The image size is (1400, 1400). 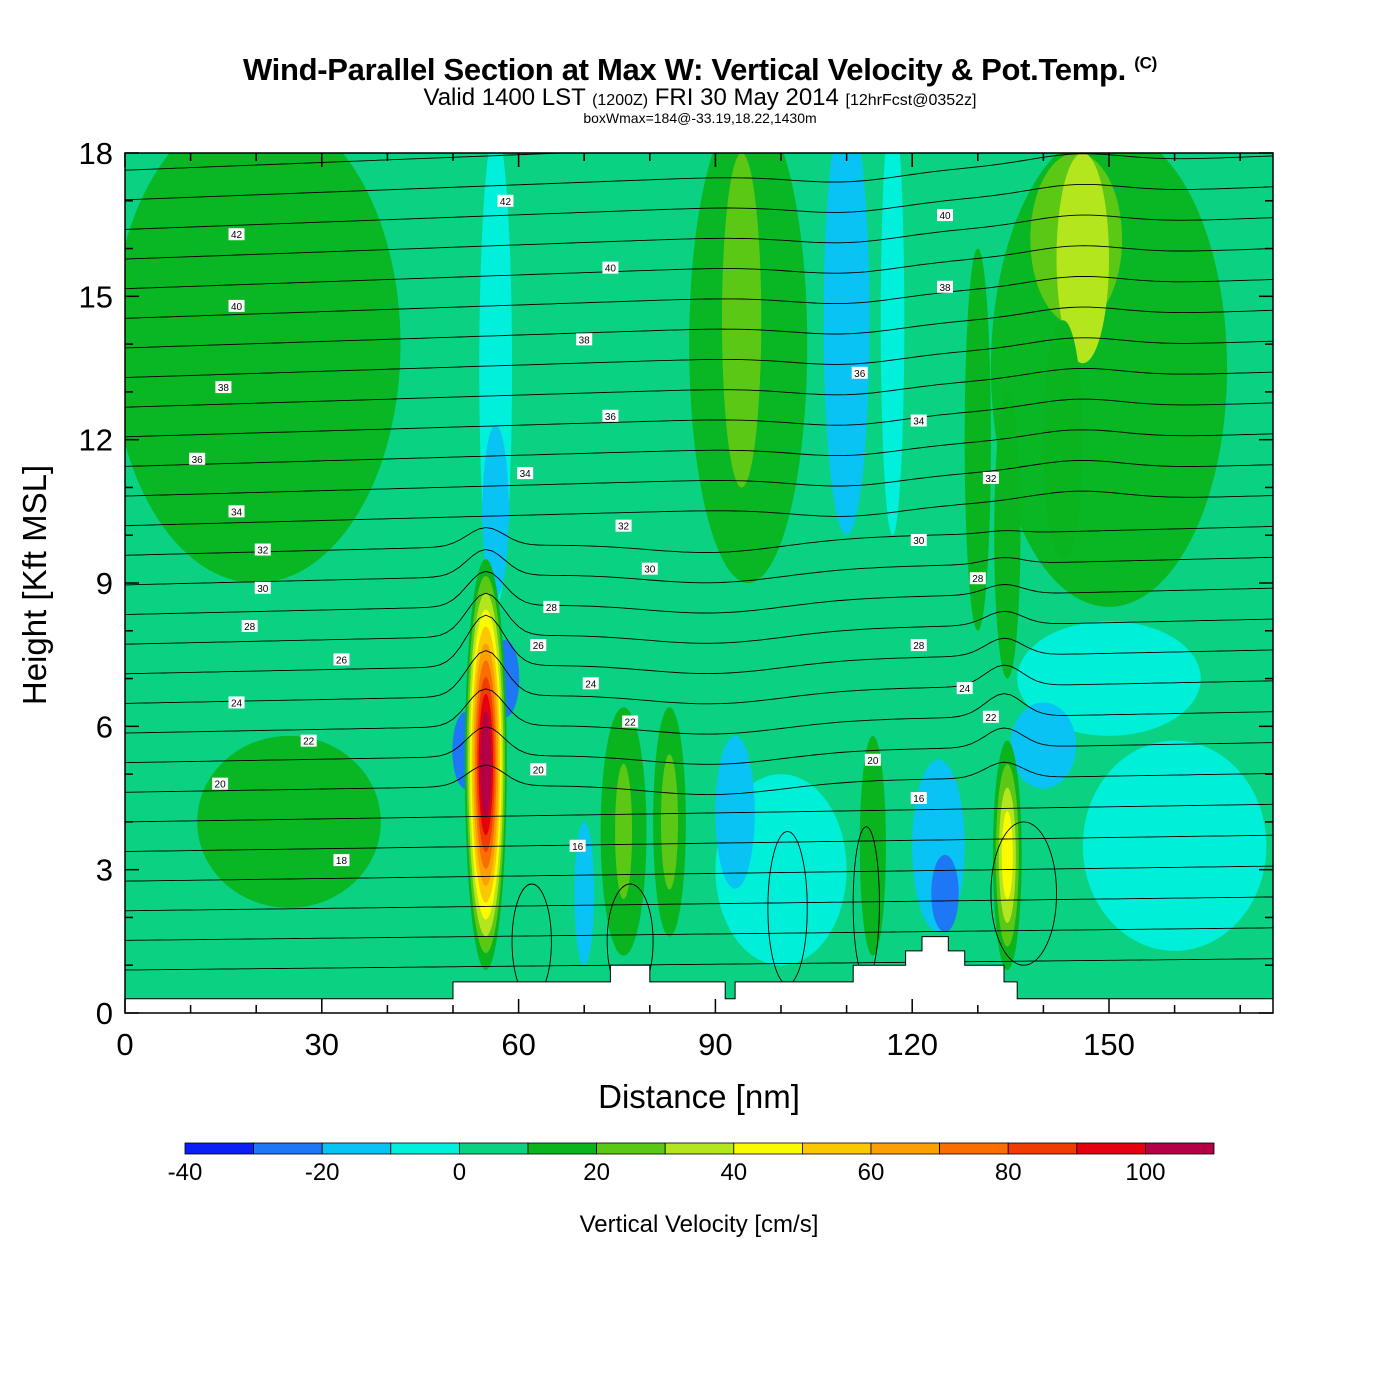 What do you see at coordinates (518, 1044) in the screenshot?
I see `x-tick-label: 60` at bounding box center [518, 1044].